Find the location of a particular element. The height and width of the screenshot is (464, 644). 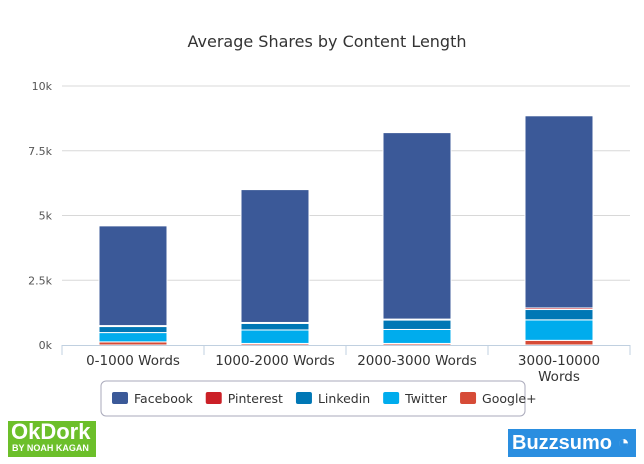

buzzsumo-logo: Buzzsumo ◔ is located at coordinates (572, 443).